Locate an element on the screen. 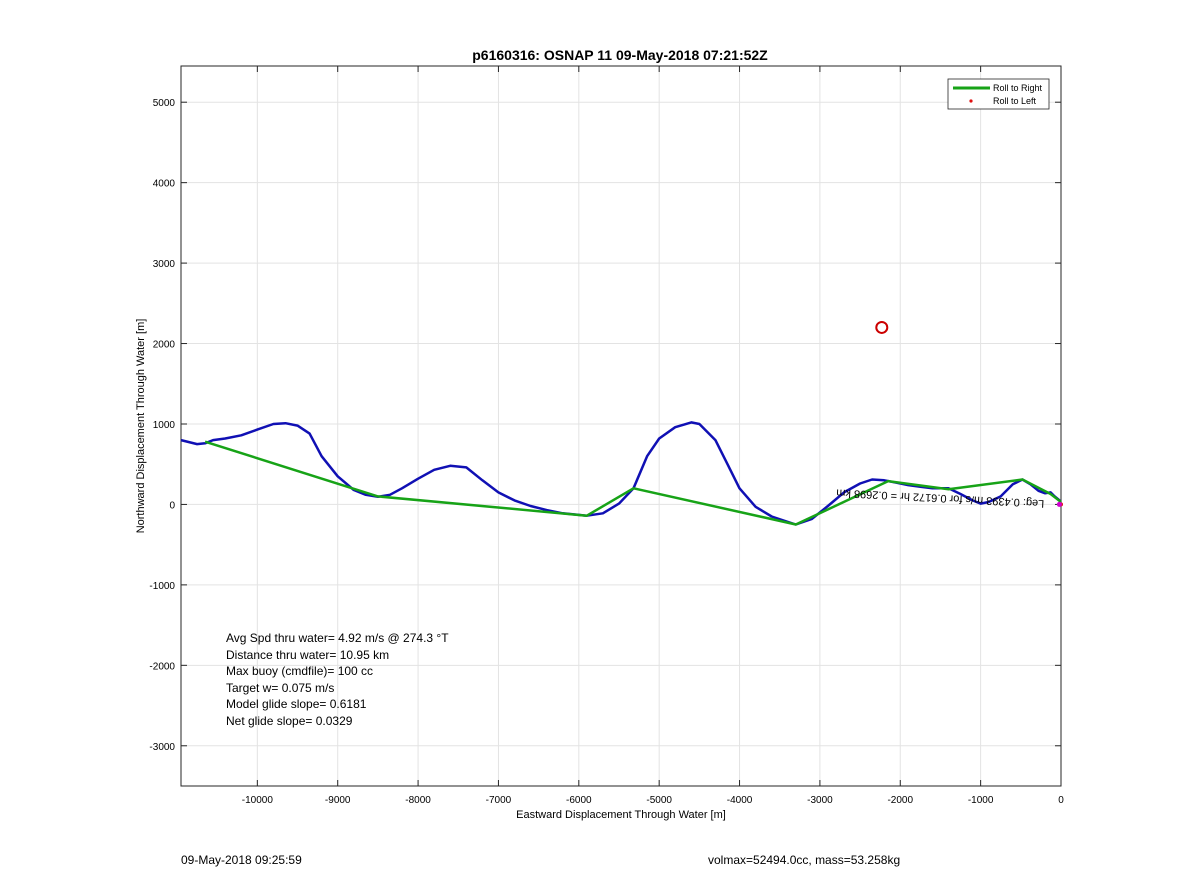  x-axis-label: Eastward Displacement Through Water [m] is located at coordinates (621, 815).